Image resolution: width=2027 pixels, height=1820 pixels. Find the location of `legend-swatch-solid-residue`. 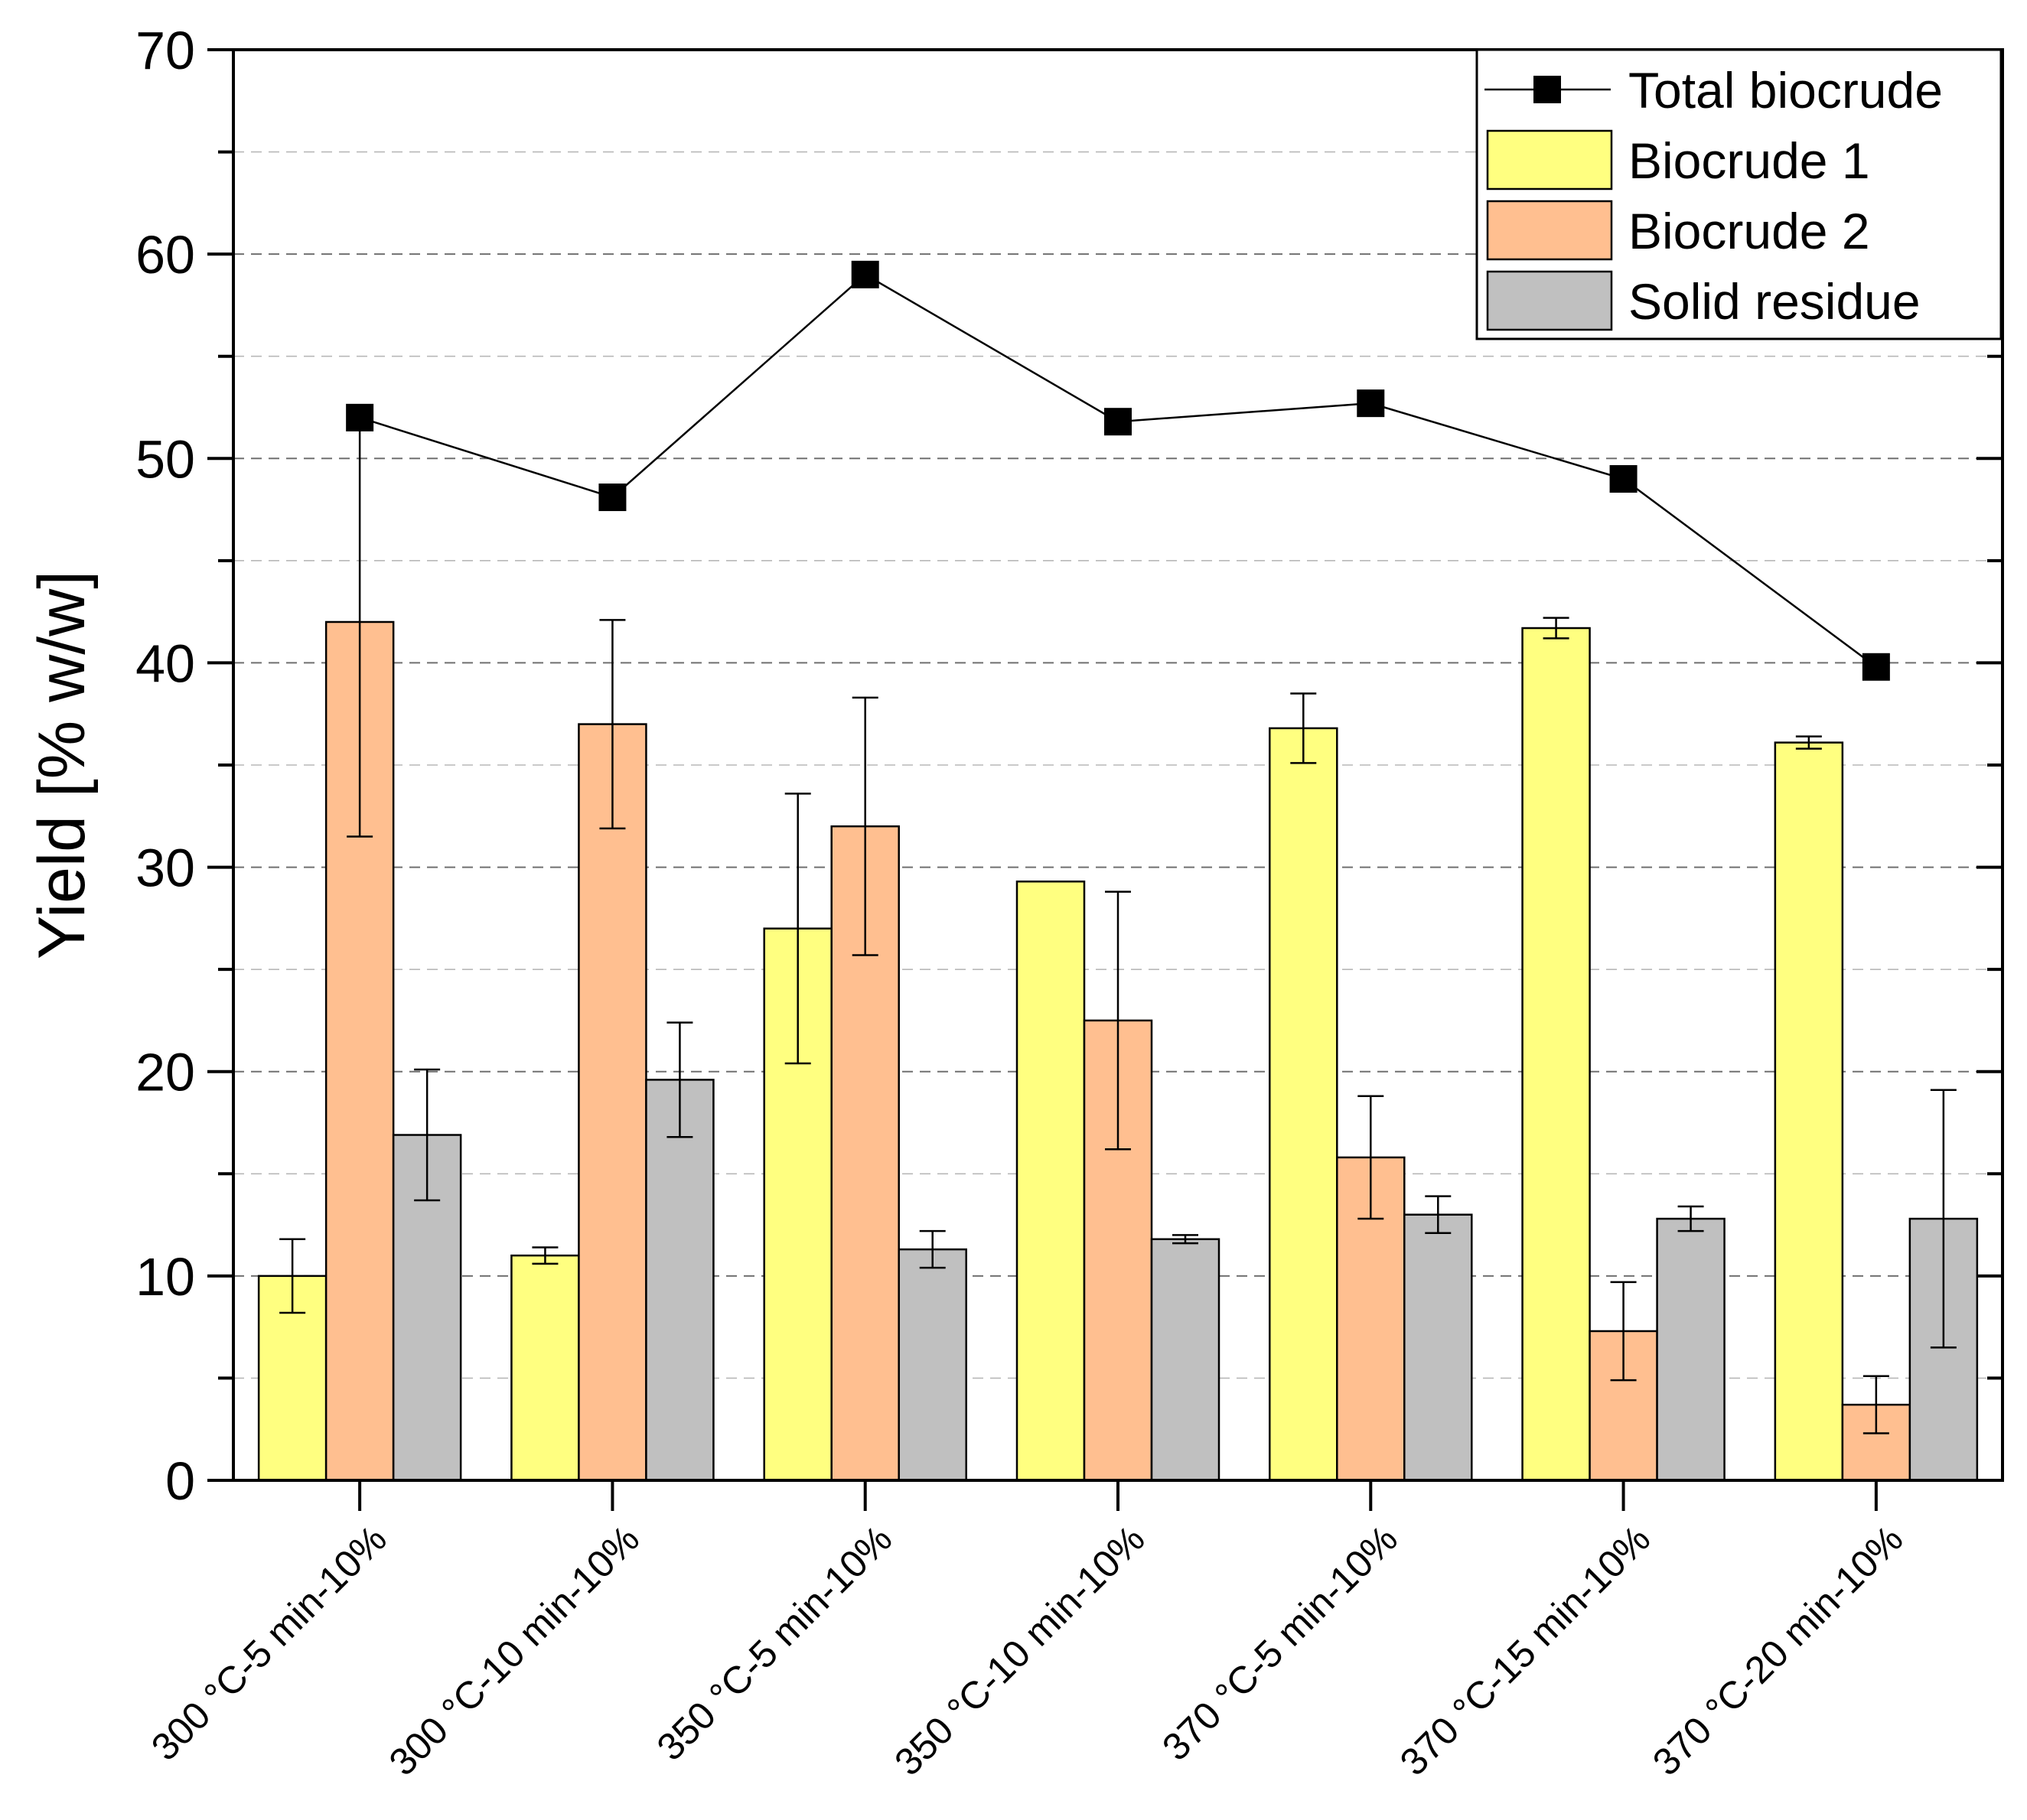

legend-swatch-solid-residue is located at coordinates (1549, 300).